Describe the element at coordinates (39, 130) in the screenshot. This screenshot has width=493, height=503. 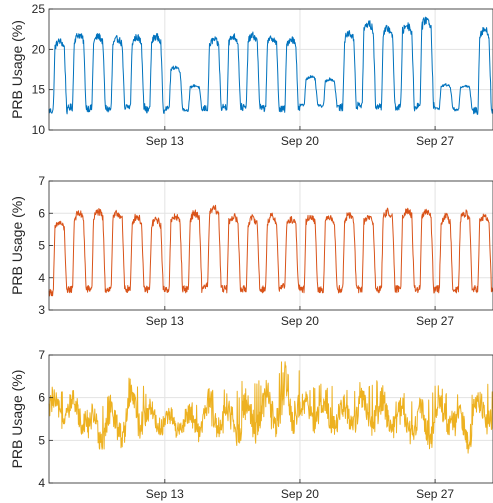
I see `y-tick-label: 10` at that location.